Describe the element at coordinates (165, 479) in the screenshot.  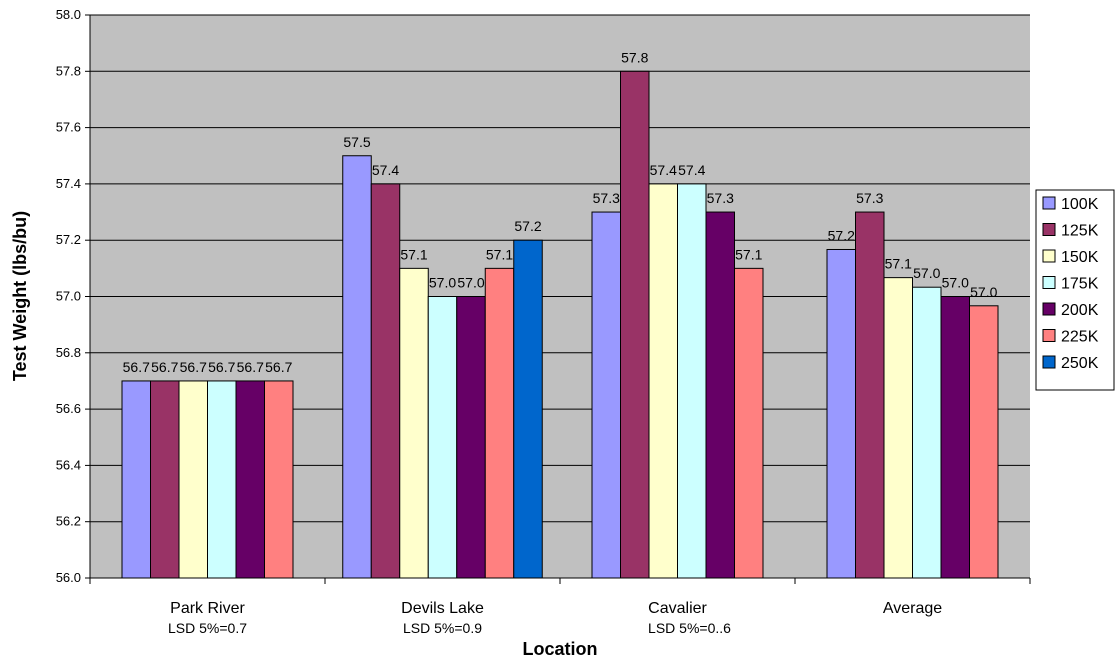
I see `bar-125k-park-river` at that location.